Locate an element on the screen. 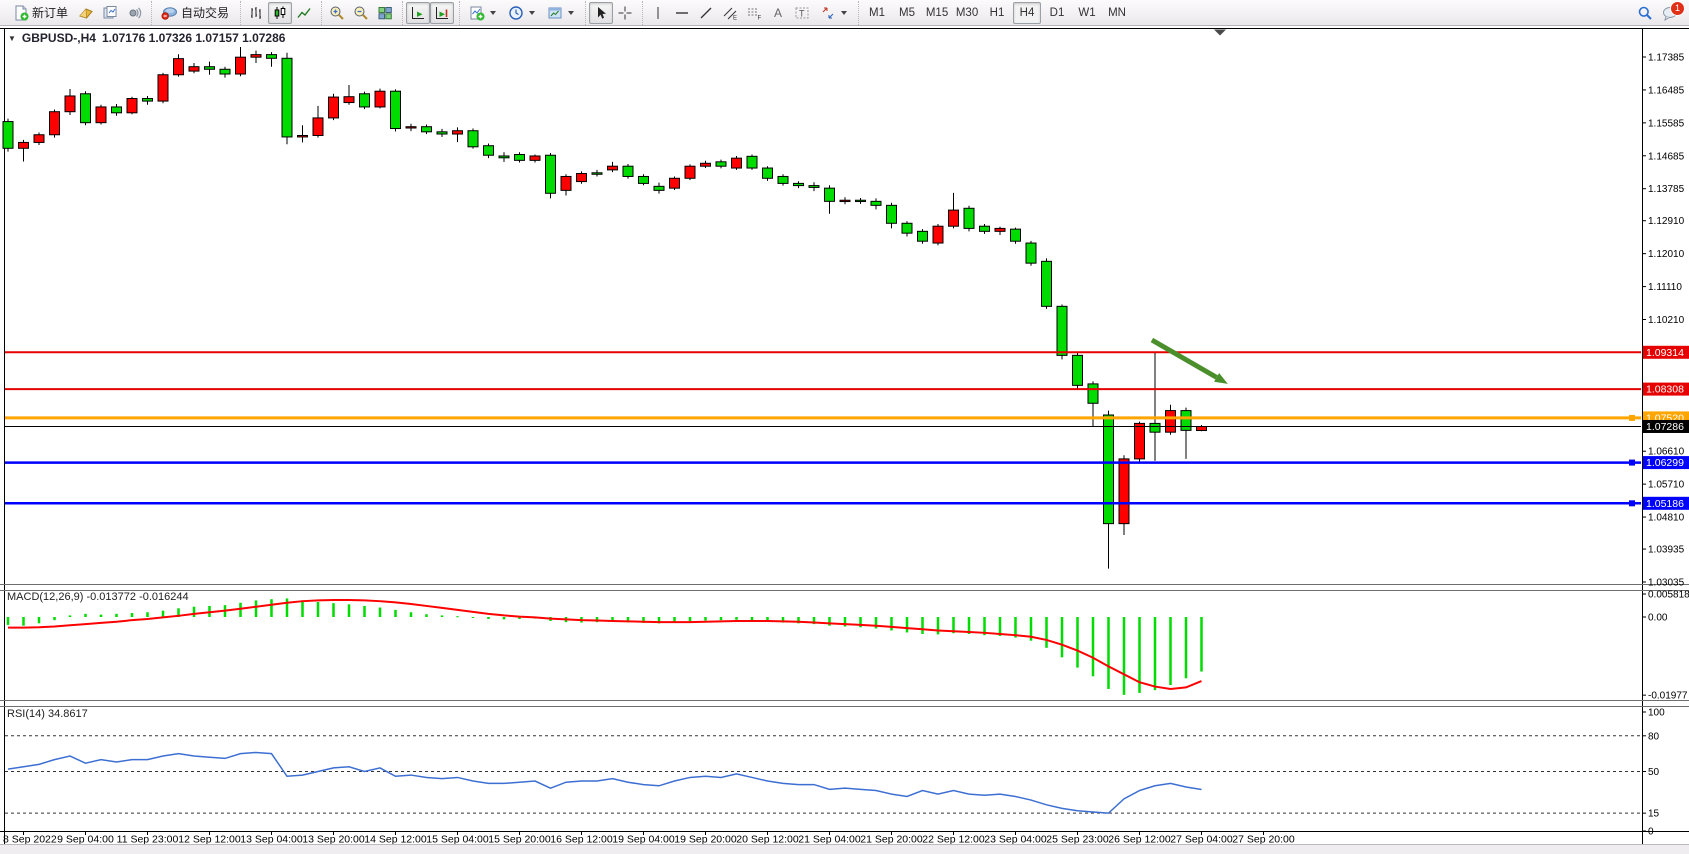 The width and height of the screenshot is (1689, 854). search-button is located at coordinates (1645, 13).